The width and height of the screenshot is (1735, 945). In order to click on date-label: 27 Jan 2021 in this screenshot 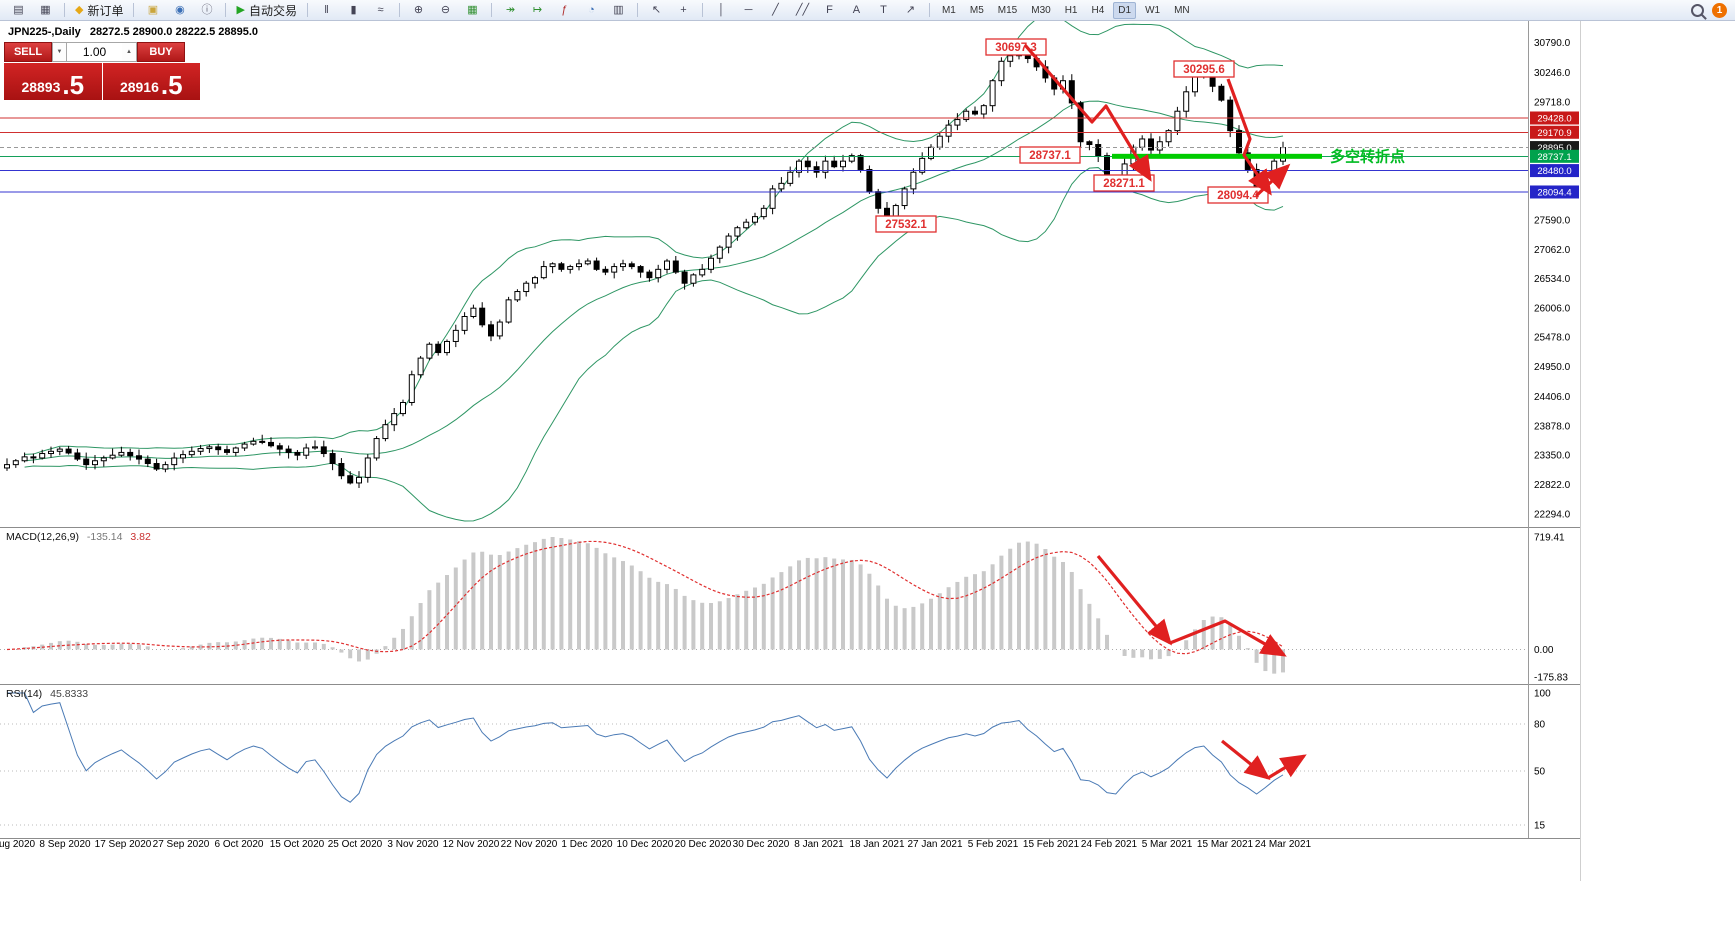, I will do `click(934, 844)`.